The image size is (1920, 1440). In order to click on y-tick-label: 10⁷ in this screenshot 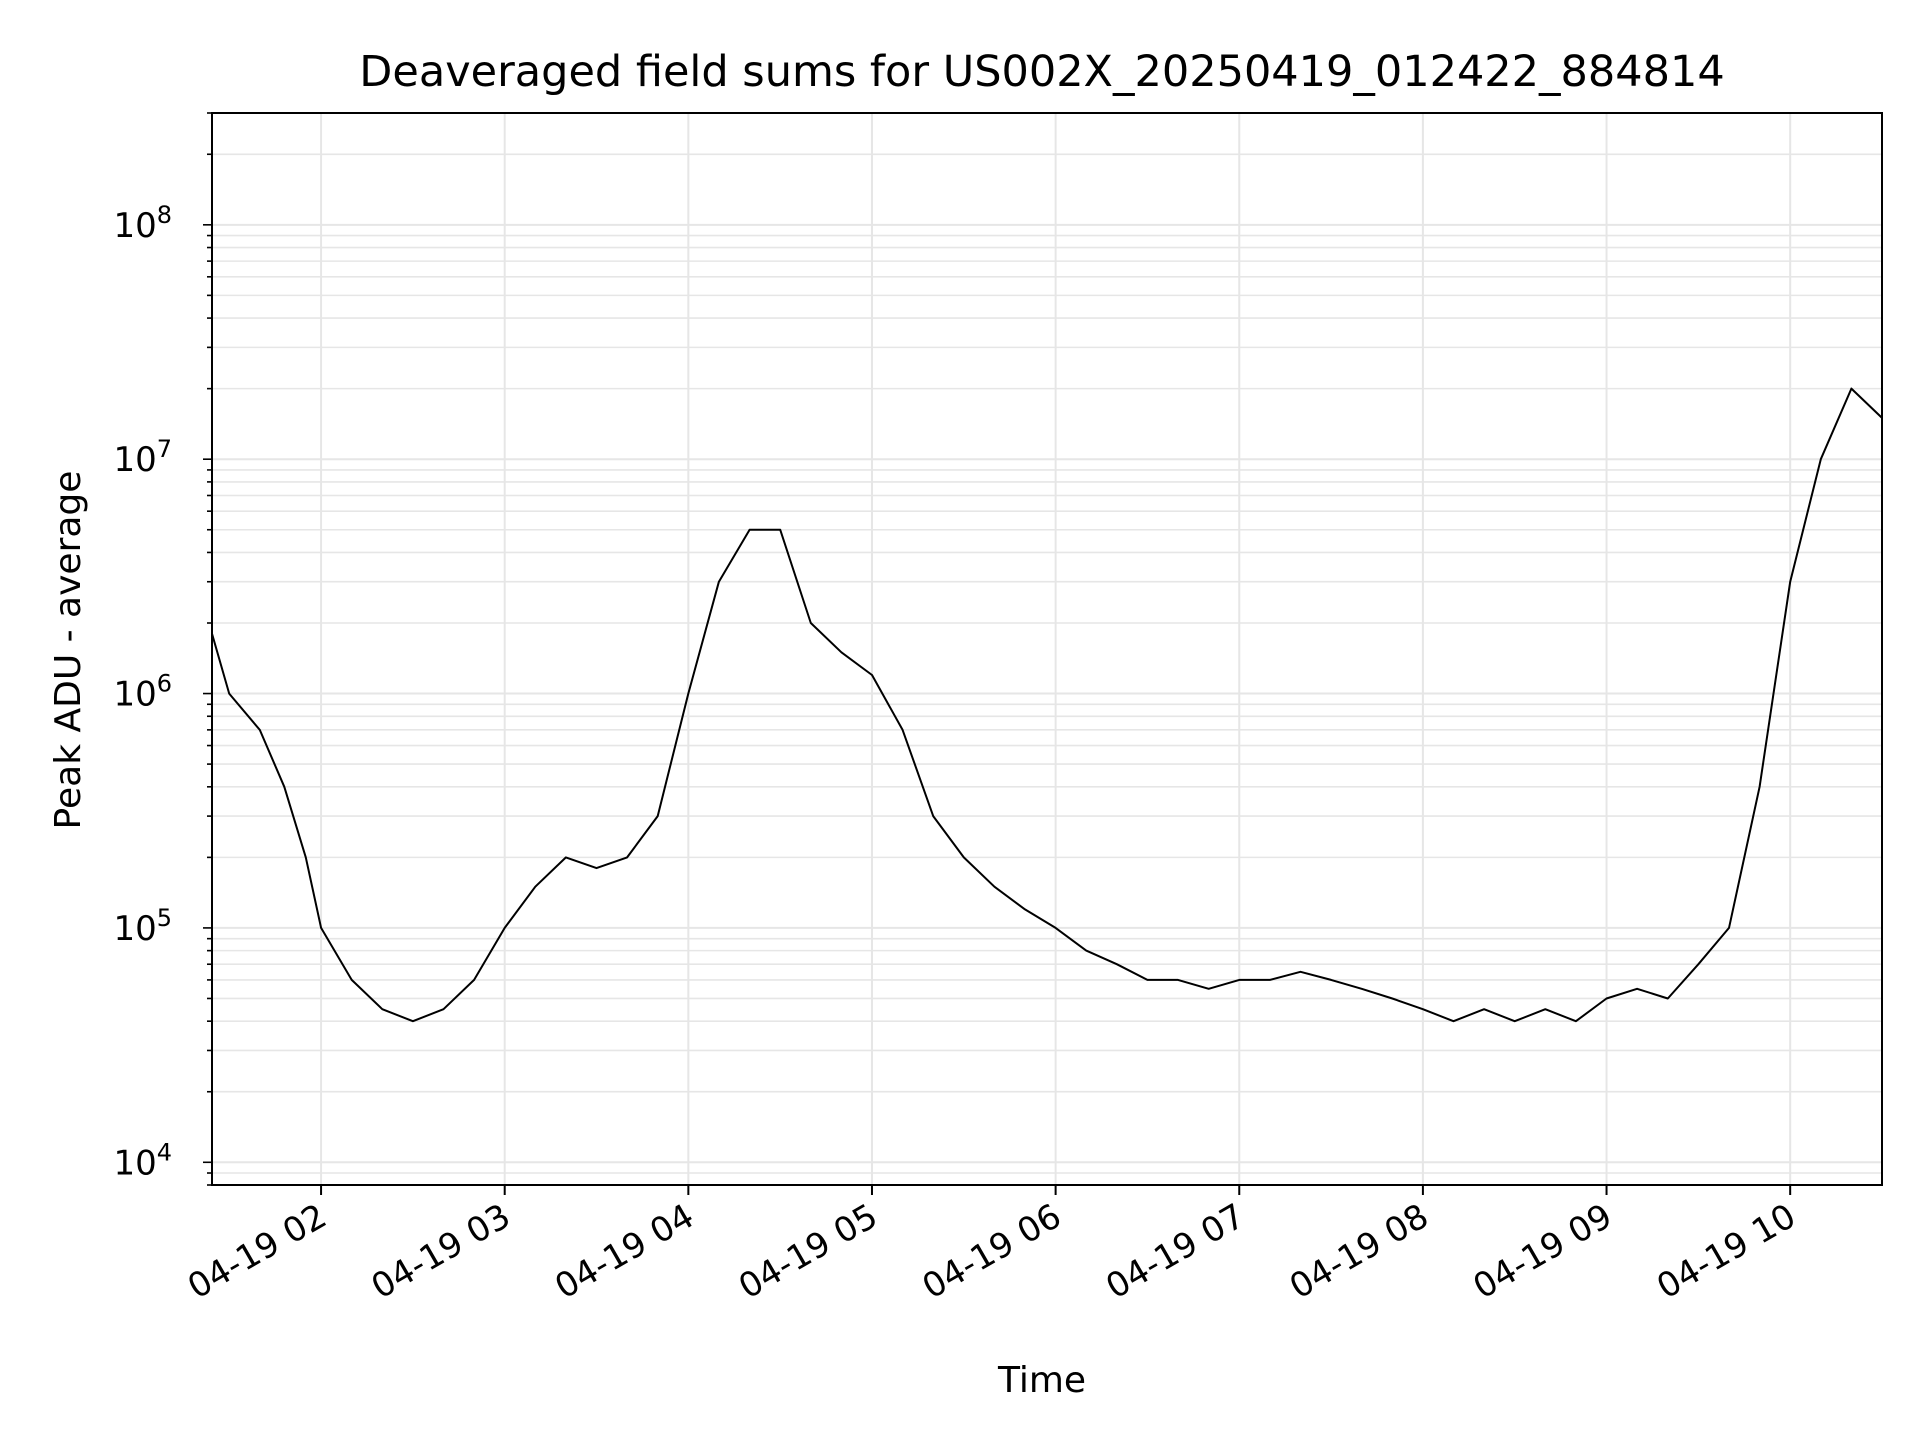, I will do `click(142, 457)`.